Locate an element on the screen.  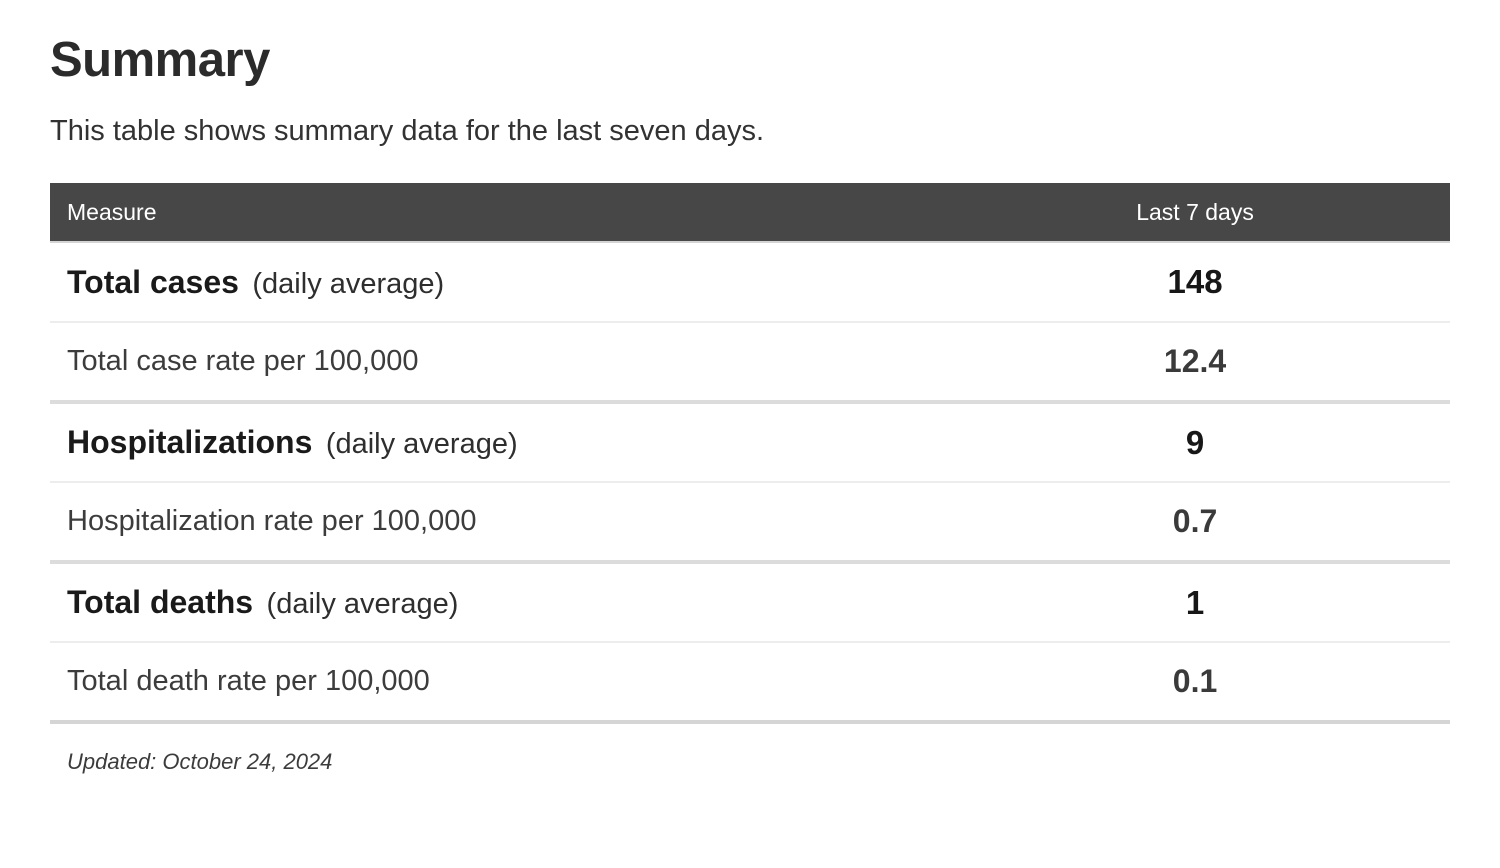
value-cell: 0.7 is located at coordinates (1195, 522).